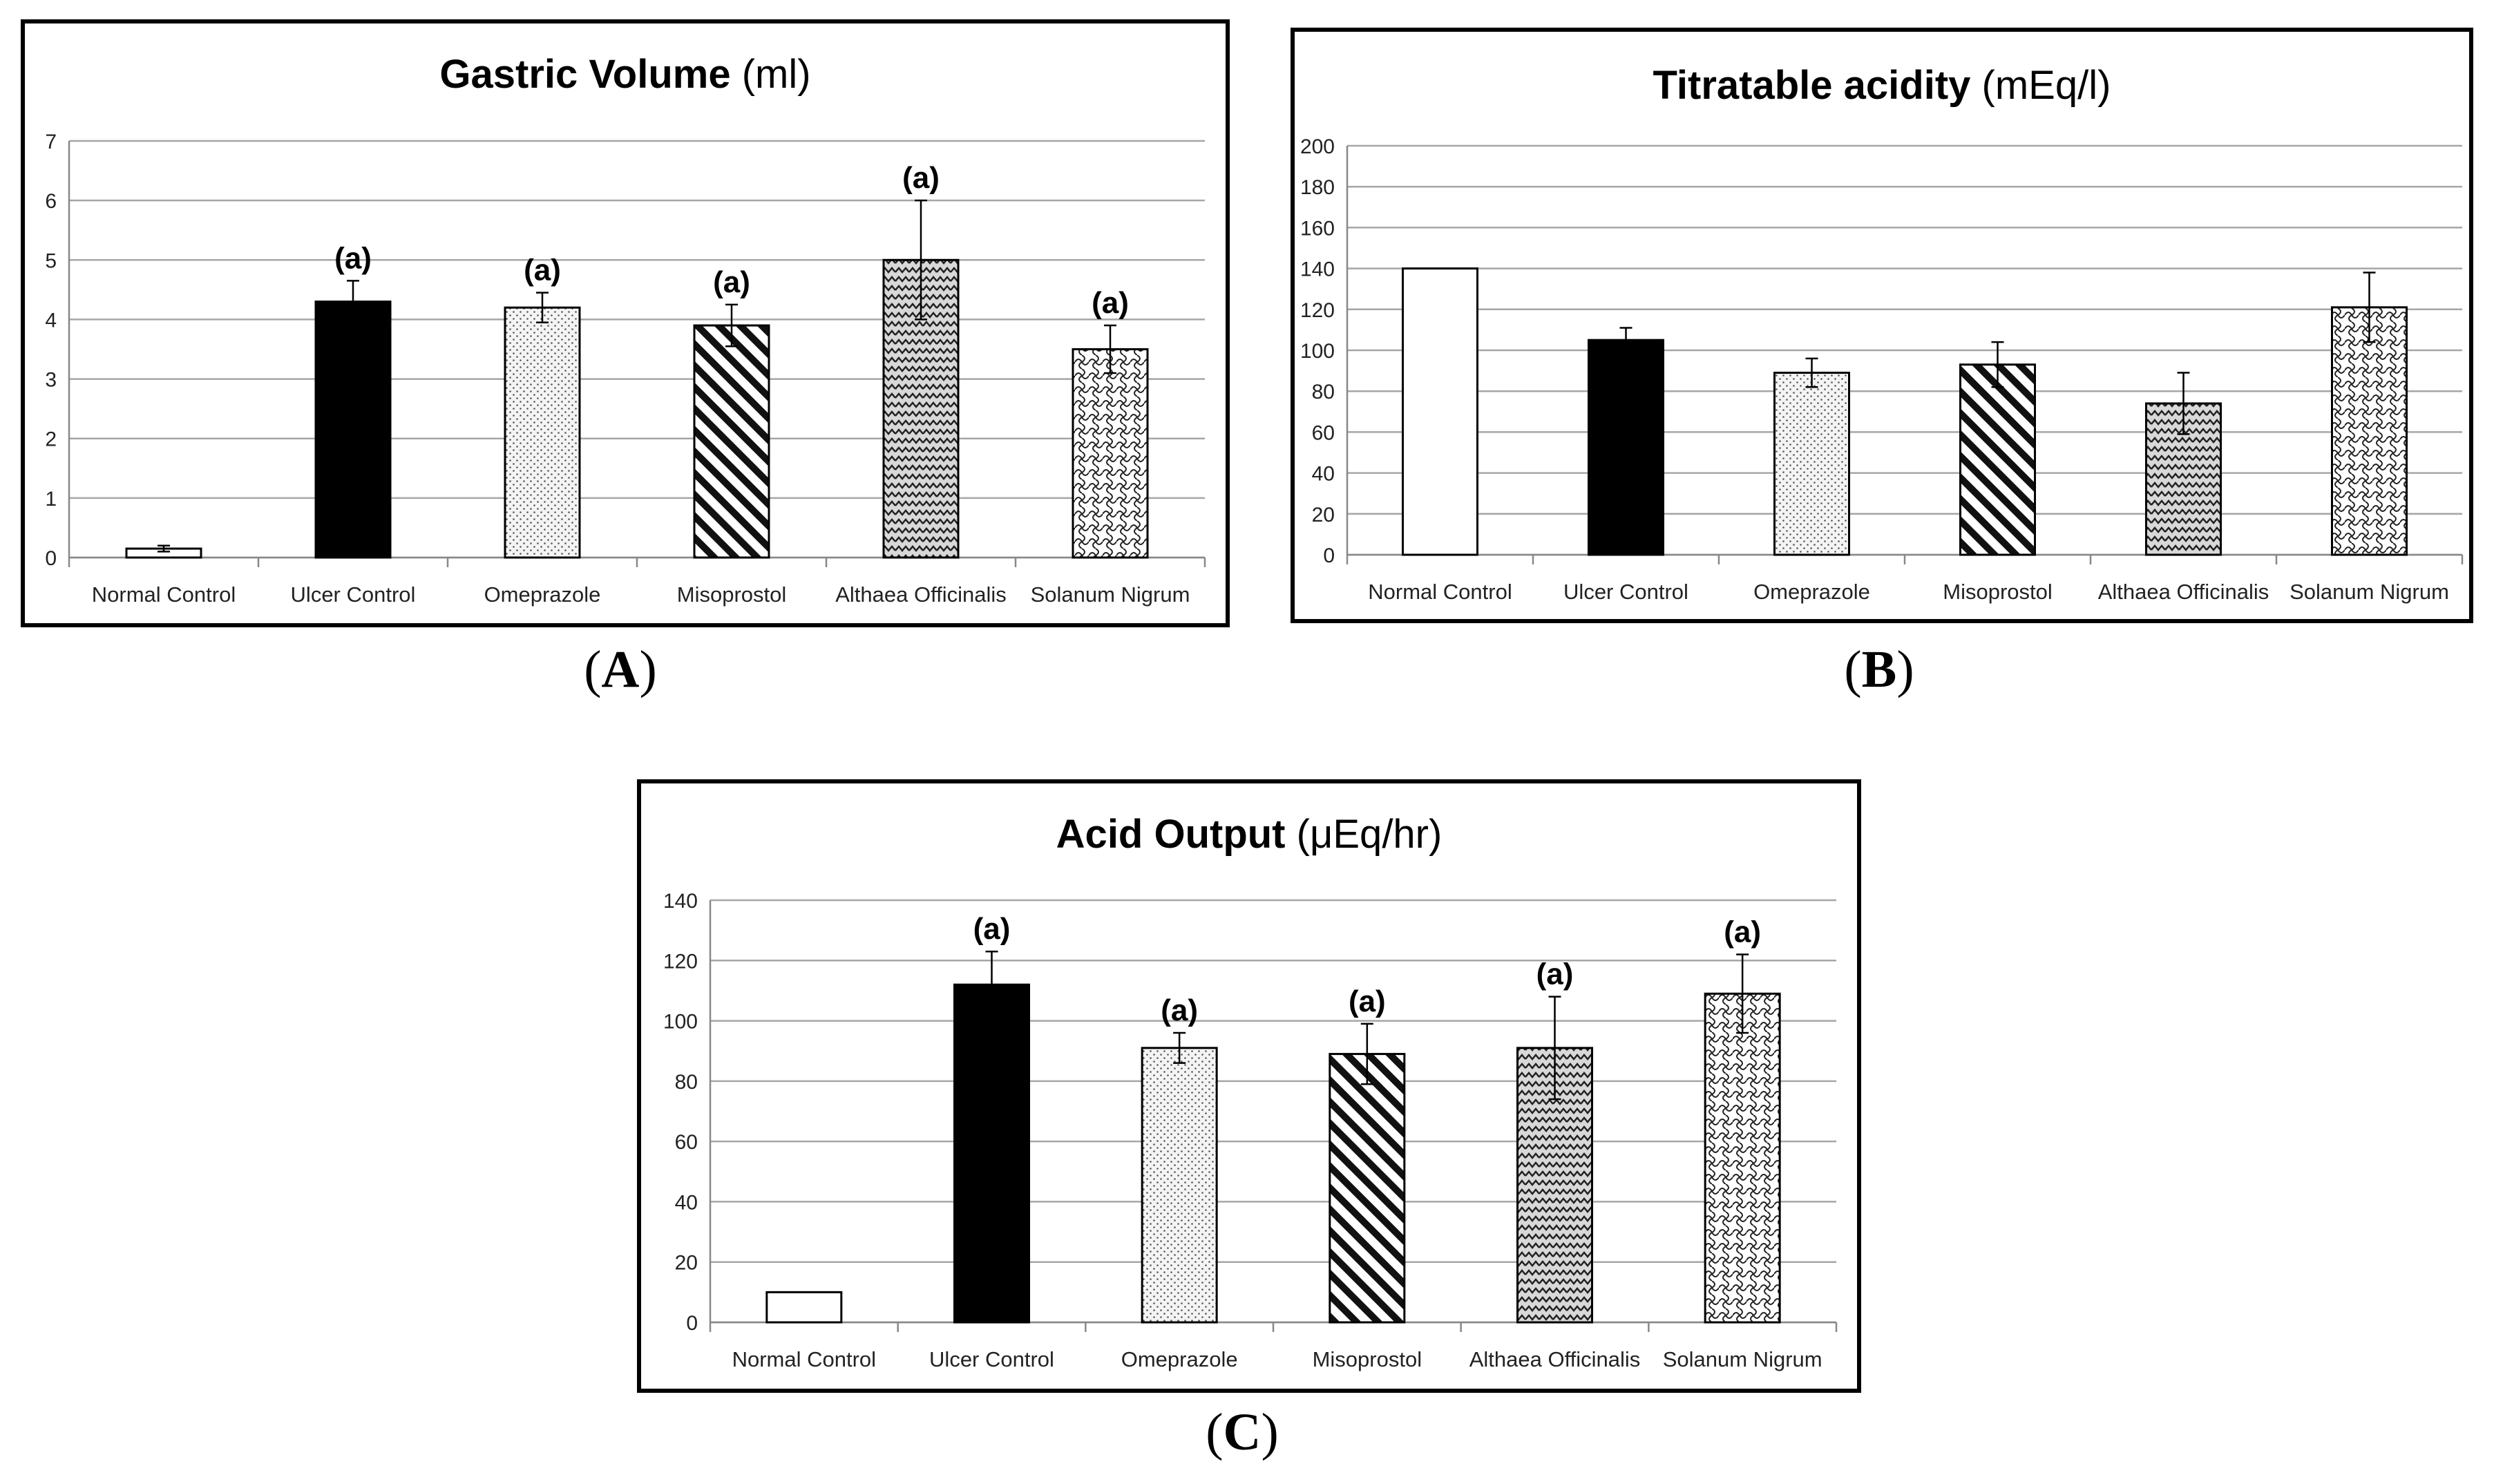  I want to click on y-tick-label: 2, so click(51, 439).